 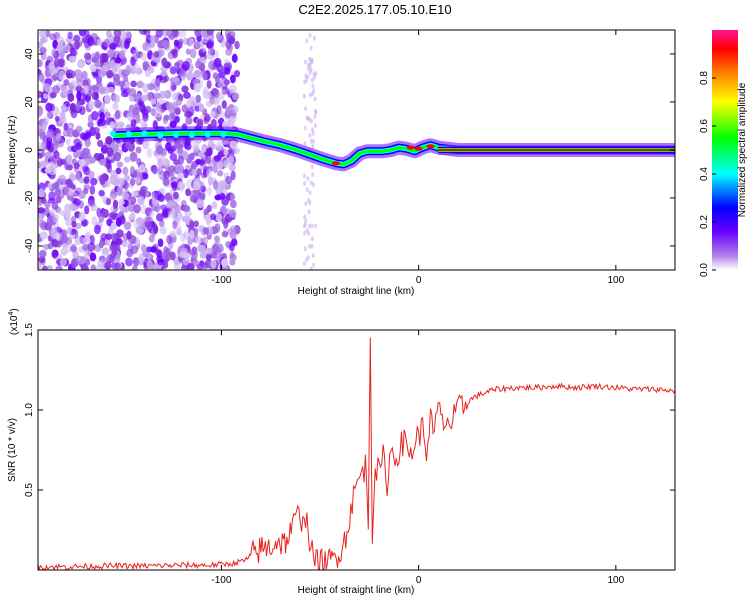 What do you see at coordinates (29, 490) in the screenshot?
I see `y-tick-label: 0.5` at bounding box center [29, 490].